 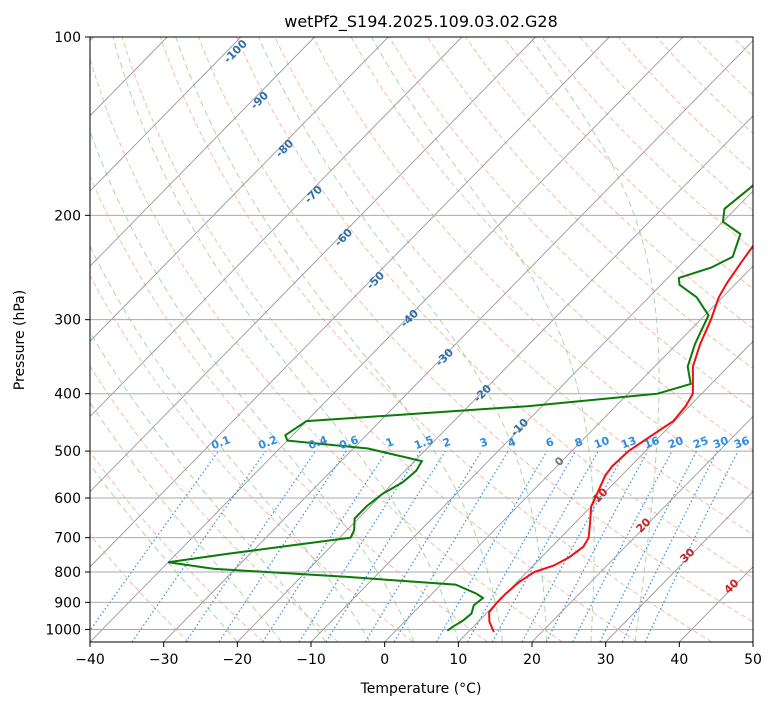 What do you see at coordinates (700, 442) in the screenshot?
I see `mixing-ratio-label: 25` at bounding box center [700, 442].